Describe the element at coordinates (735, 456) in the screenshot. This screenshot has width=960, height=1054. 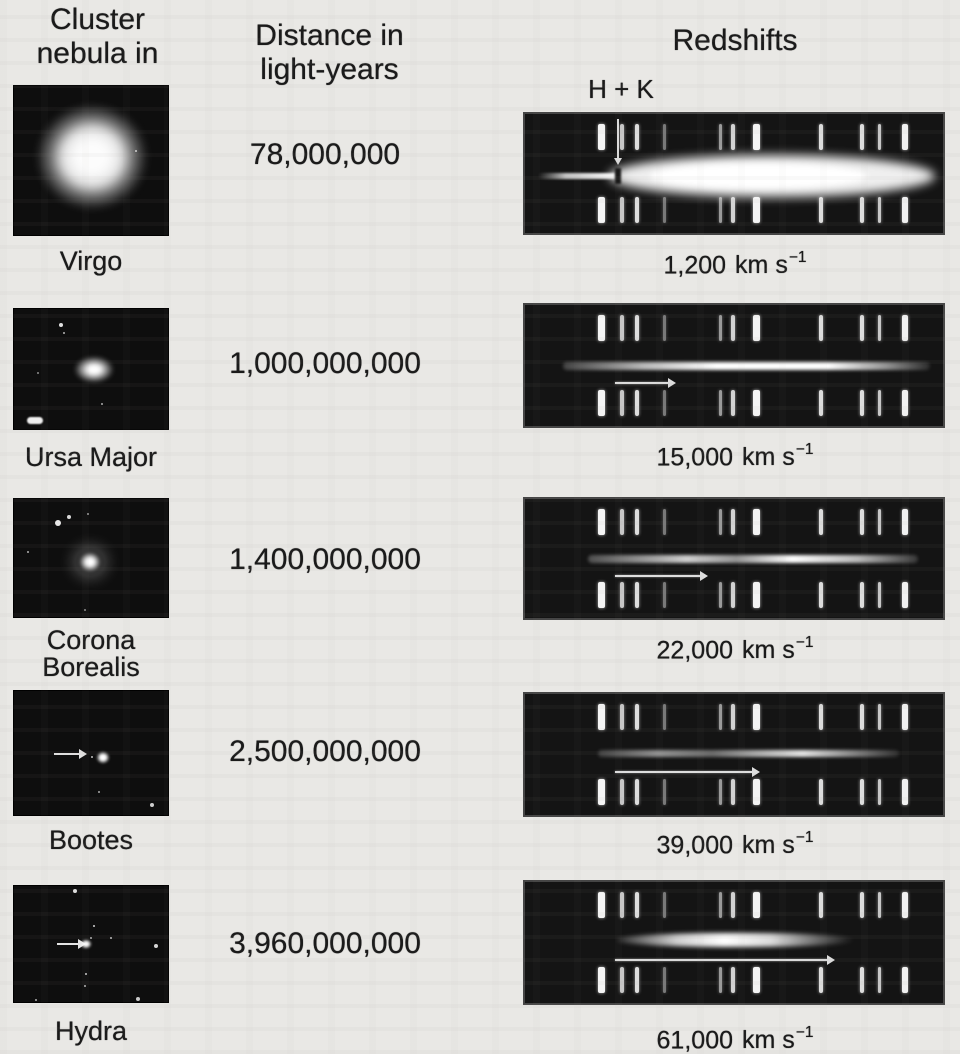
I see `velocity-label-ursa-major: 15,000 km s−1` at that location.